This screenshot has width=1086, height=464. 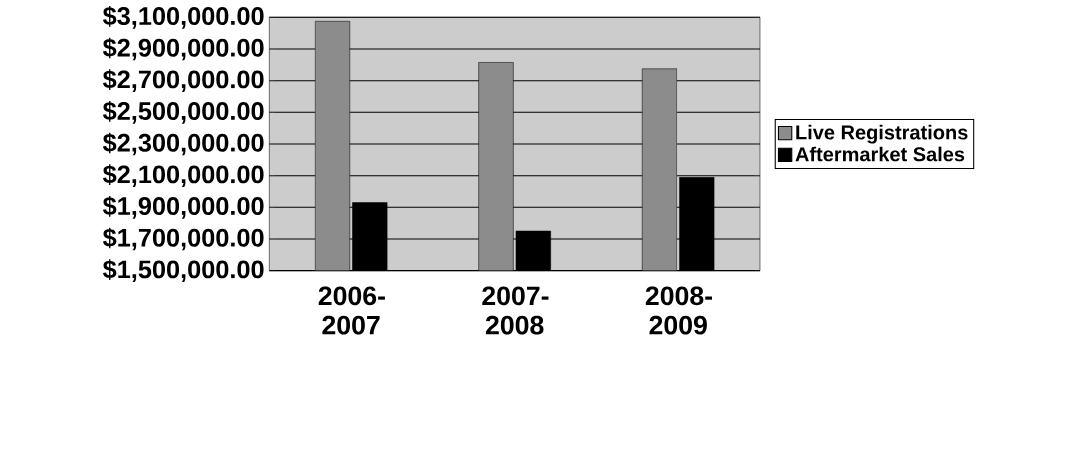 I want to click on x-tick-label: 2006-2007, so click(x=351, y=310).